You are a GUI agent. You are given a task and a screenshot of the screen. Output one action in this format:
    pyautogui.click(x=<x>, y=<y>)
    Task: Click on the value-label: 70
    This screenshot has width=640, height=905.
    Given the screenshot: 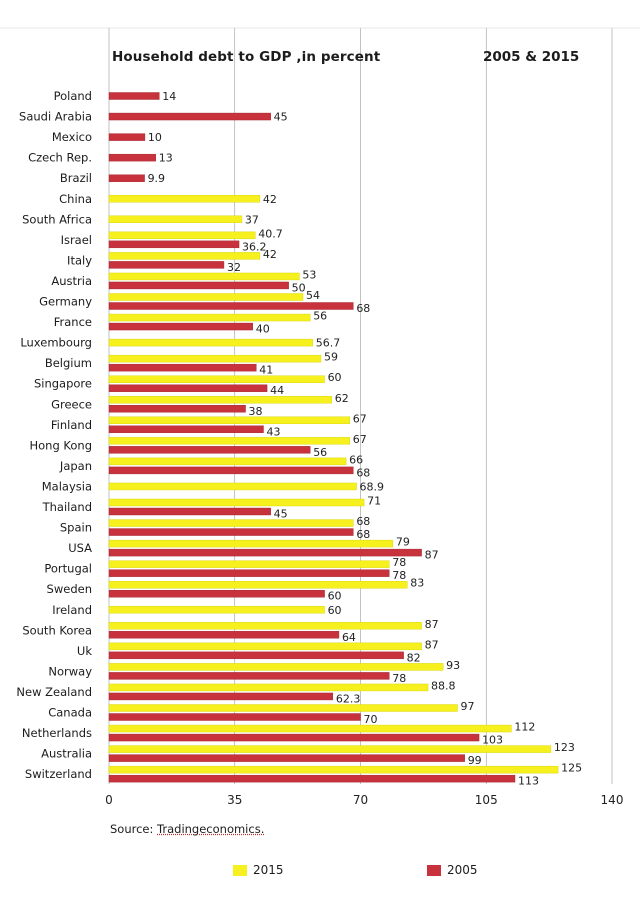 What is the action you would take?
    pyautogui.click(x=371, y=719)
    